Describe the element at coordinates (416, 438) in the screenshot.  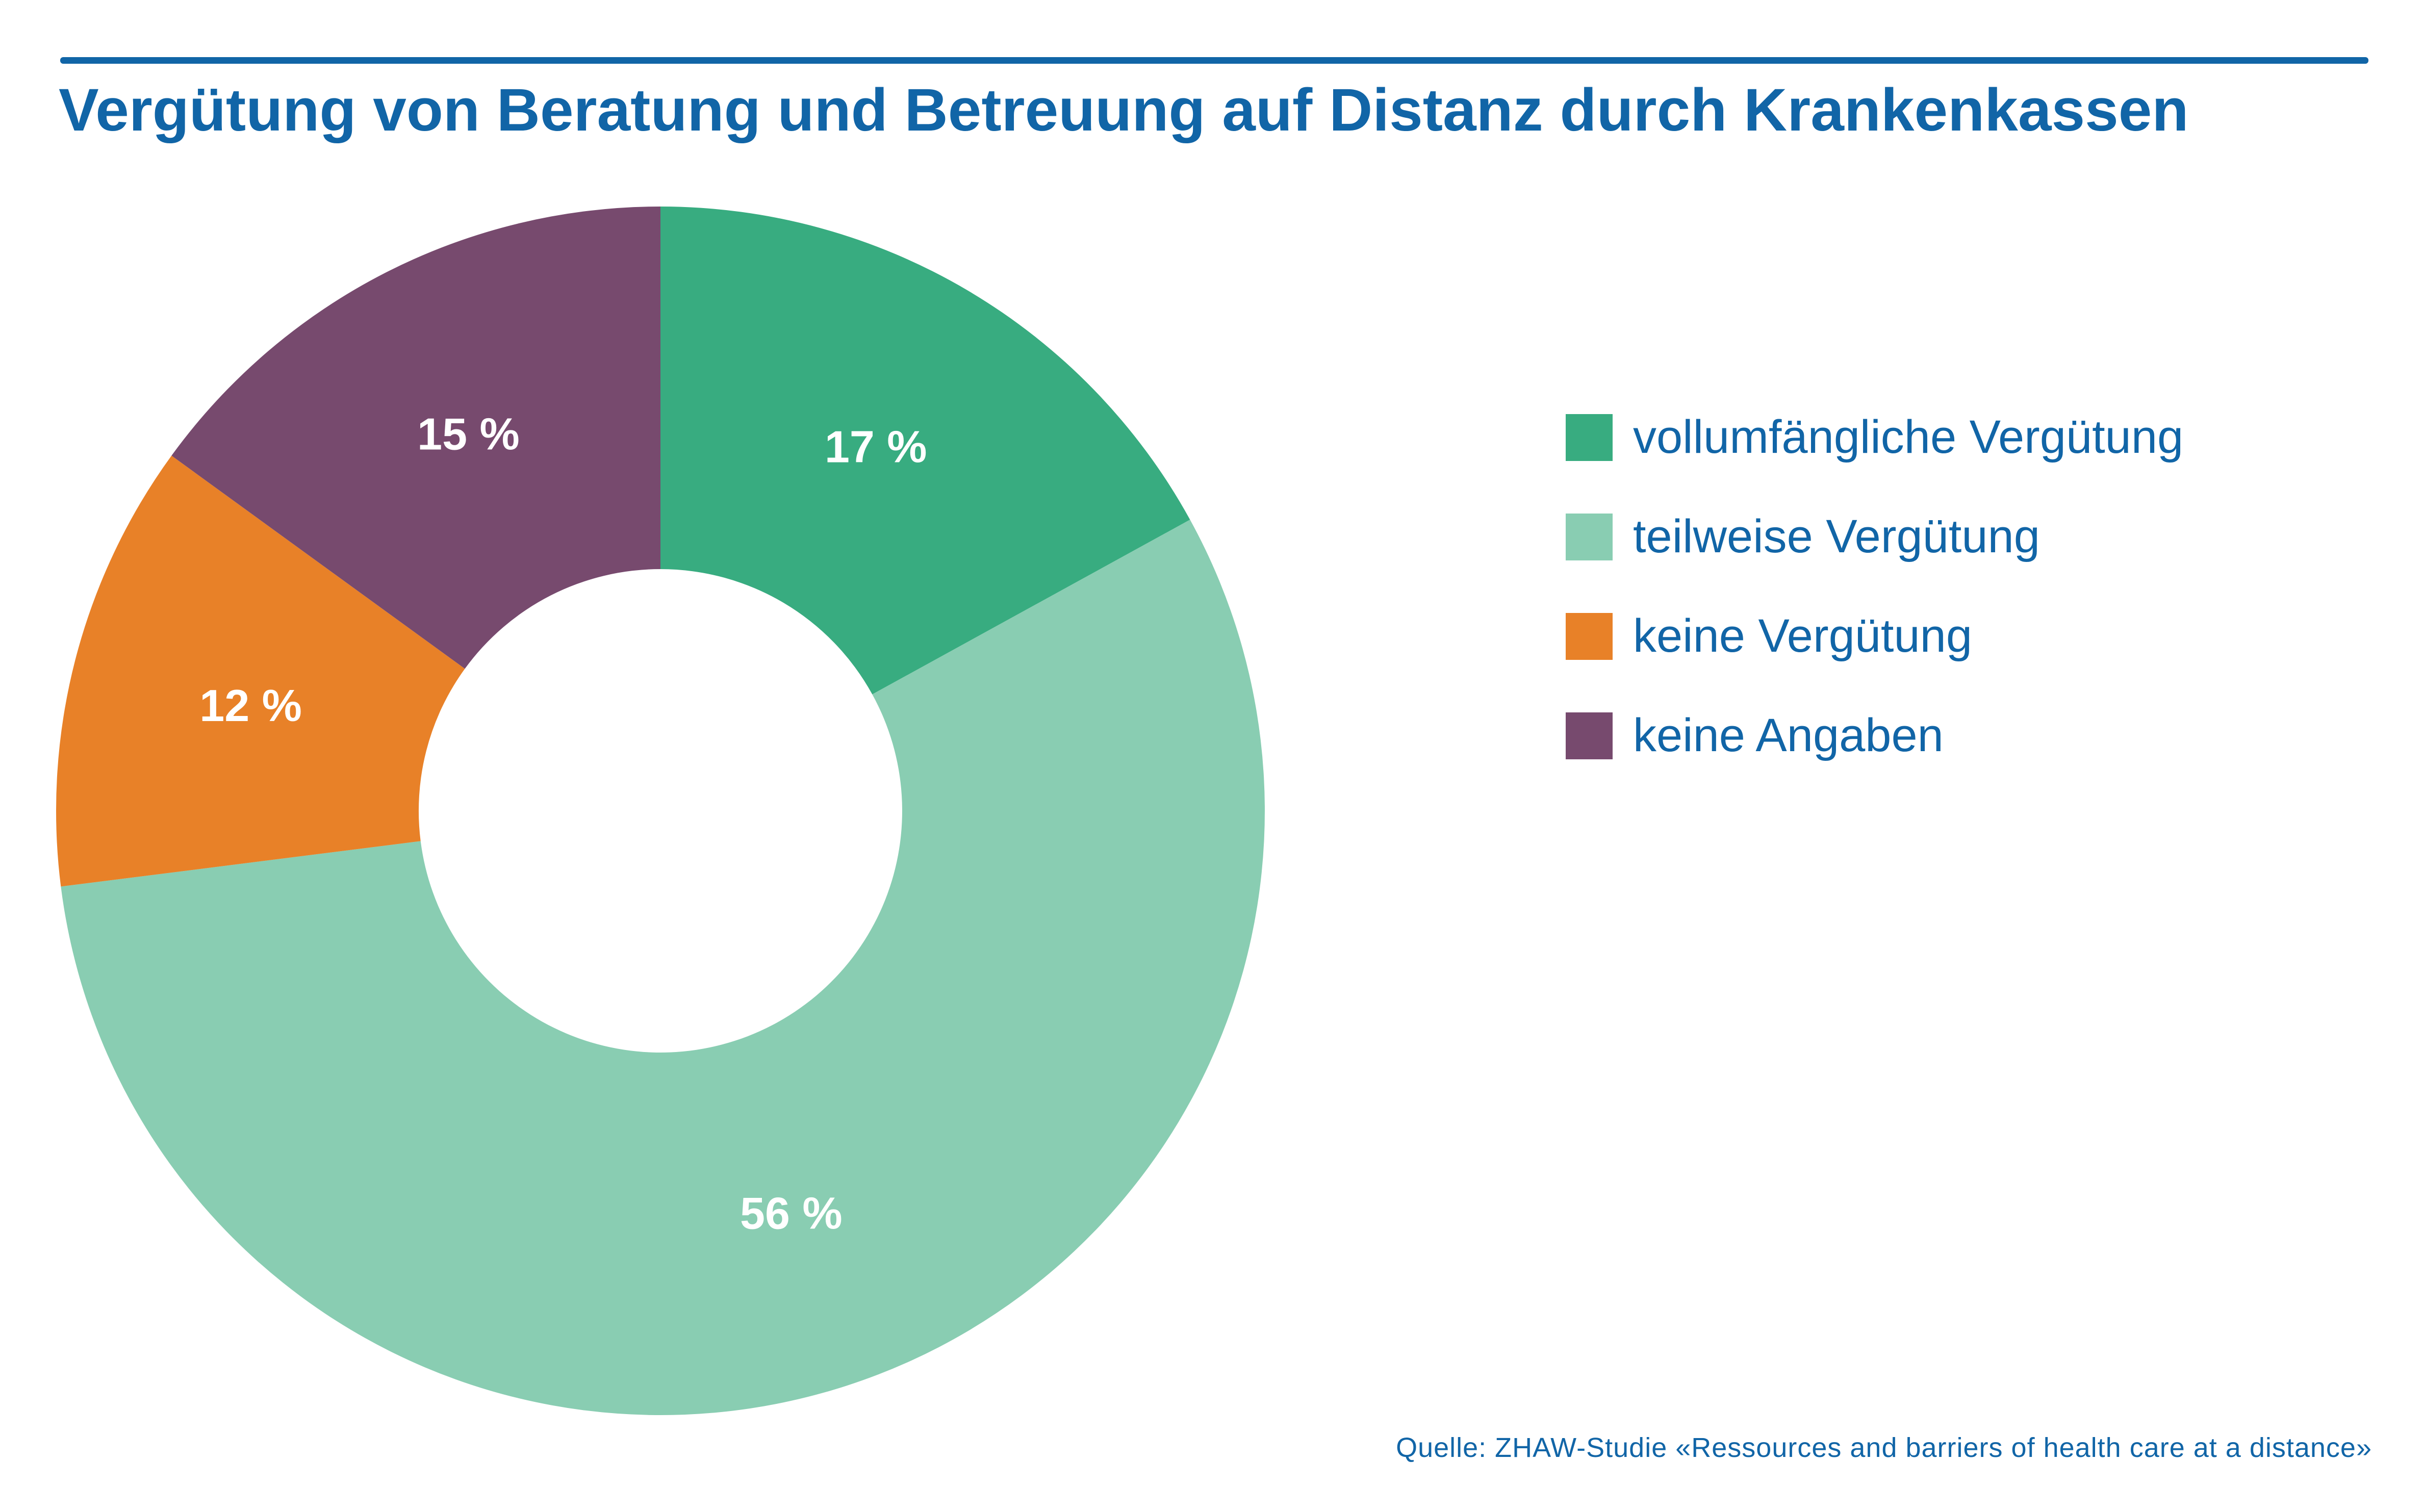
I see `slice-keine-angaben` at that location.